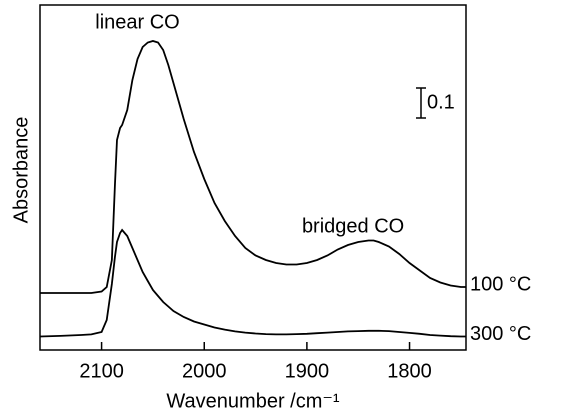  I want to click on scale-bar-label: 0.1, so click(441, 102).